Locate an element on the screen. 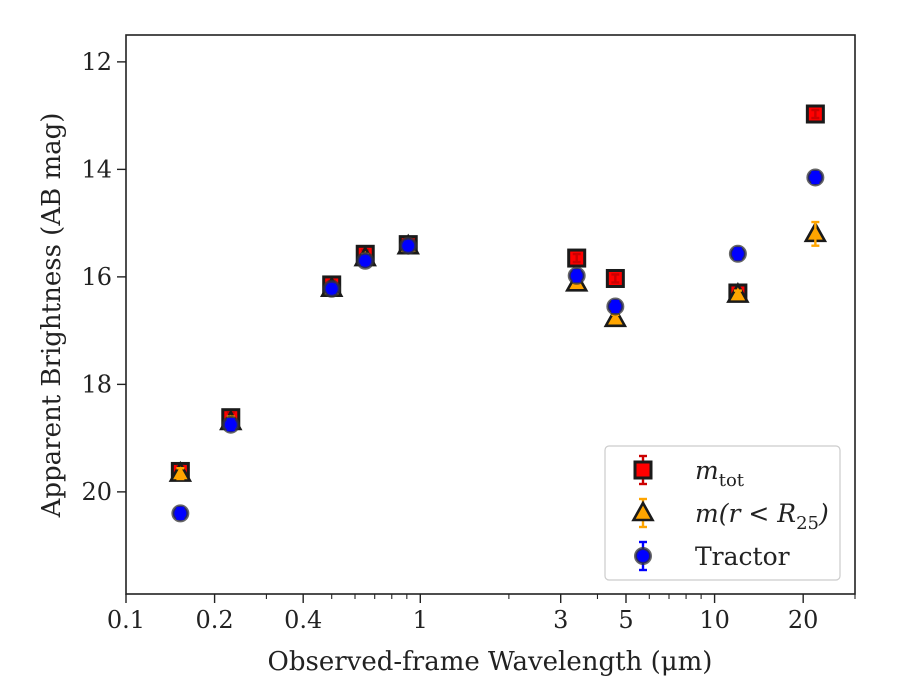 This screenshot has height=700, width=900. legend-label: m(r < R25) is located at coordinates (762, 516).